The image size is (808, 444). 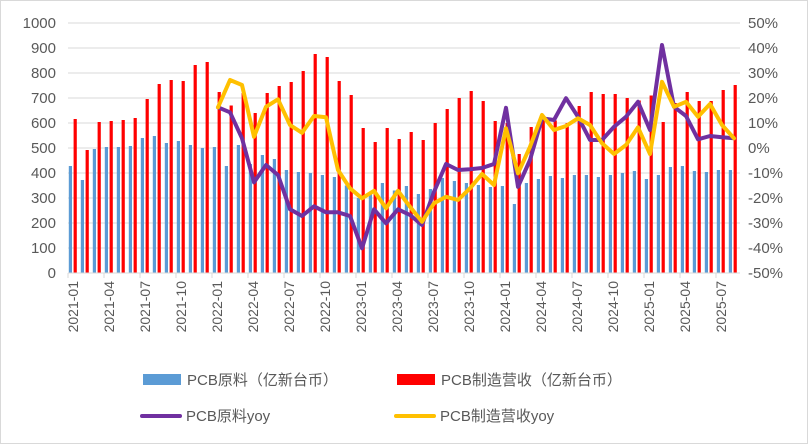 What do you see at coordinates (43, 223) in the screenshot?
I see `left-axis-tick-label: 200` at bounding box center [43, 223].